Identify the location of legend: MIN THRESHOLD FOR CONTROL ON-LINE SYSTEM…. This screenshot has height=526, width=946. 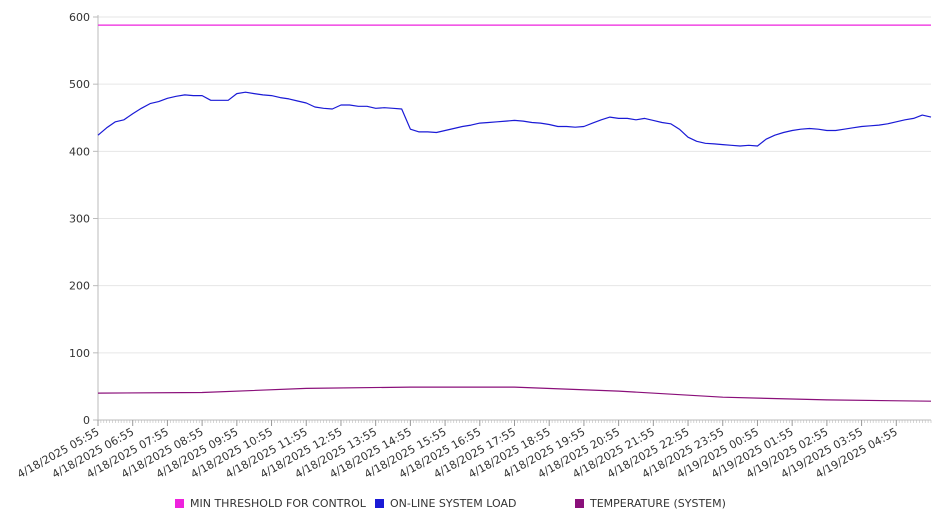
(473, 506).